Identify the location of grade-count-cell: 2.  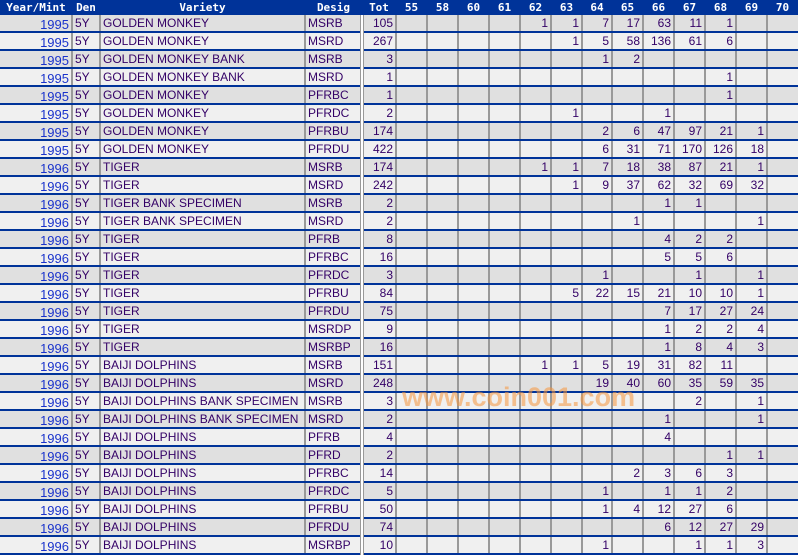
(689, 329).